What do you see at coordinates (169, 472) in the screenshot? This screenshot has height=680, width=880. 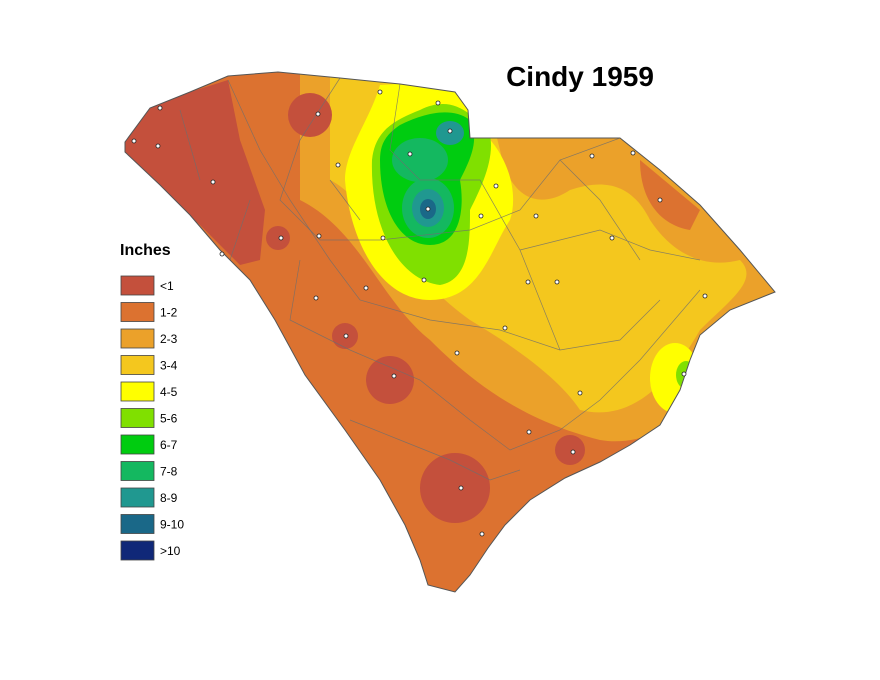 I see `legend-label: 7-8` at bounding box center [169, 472].